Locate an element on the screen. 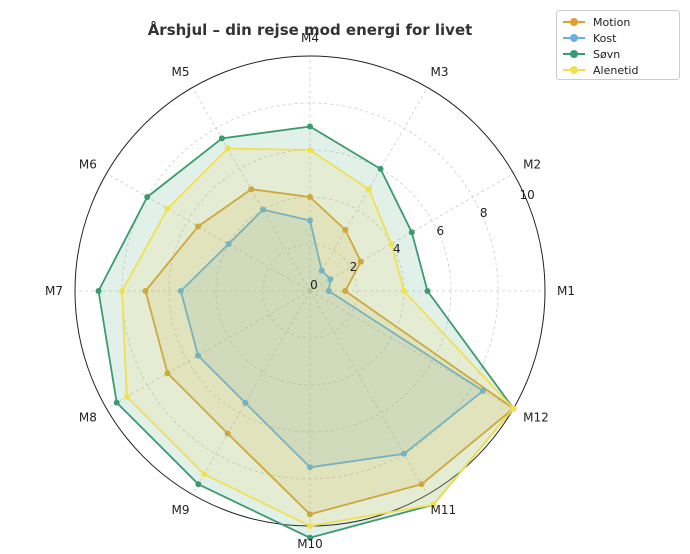 The image size is (690, 554). legend-label: Søvn is located at coordinates (607, 54).